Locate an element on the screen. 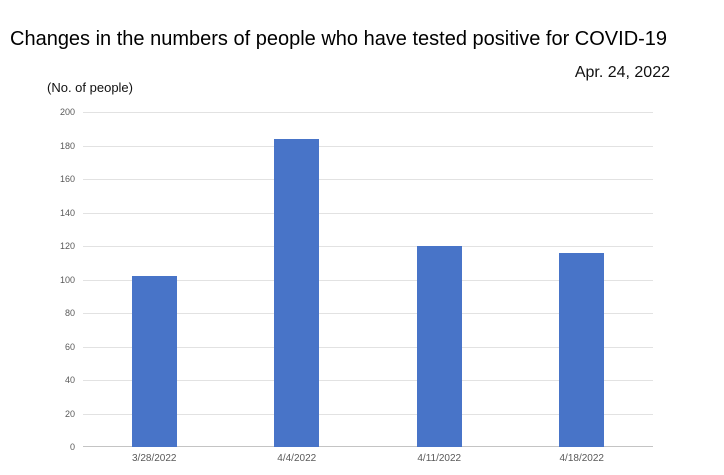  y-tick-label: 60 is located at coordinates (69, 347).